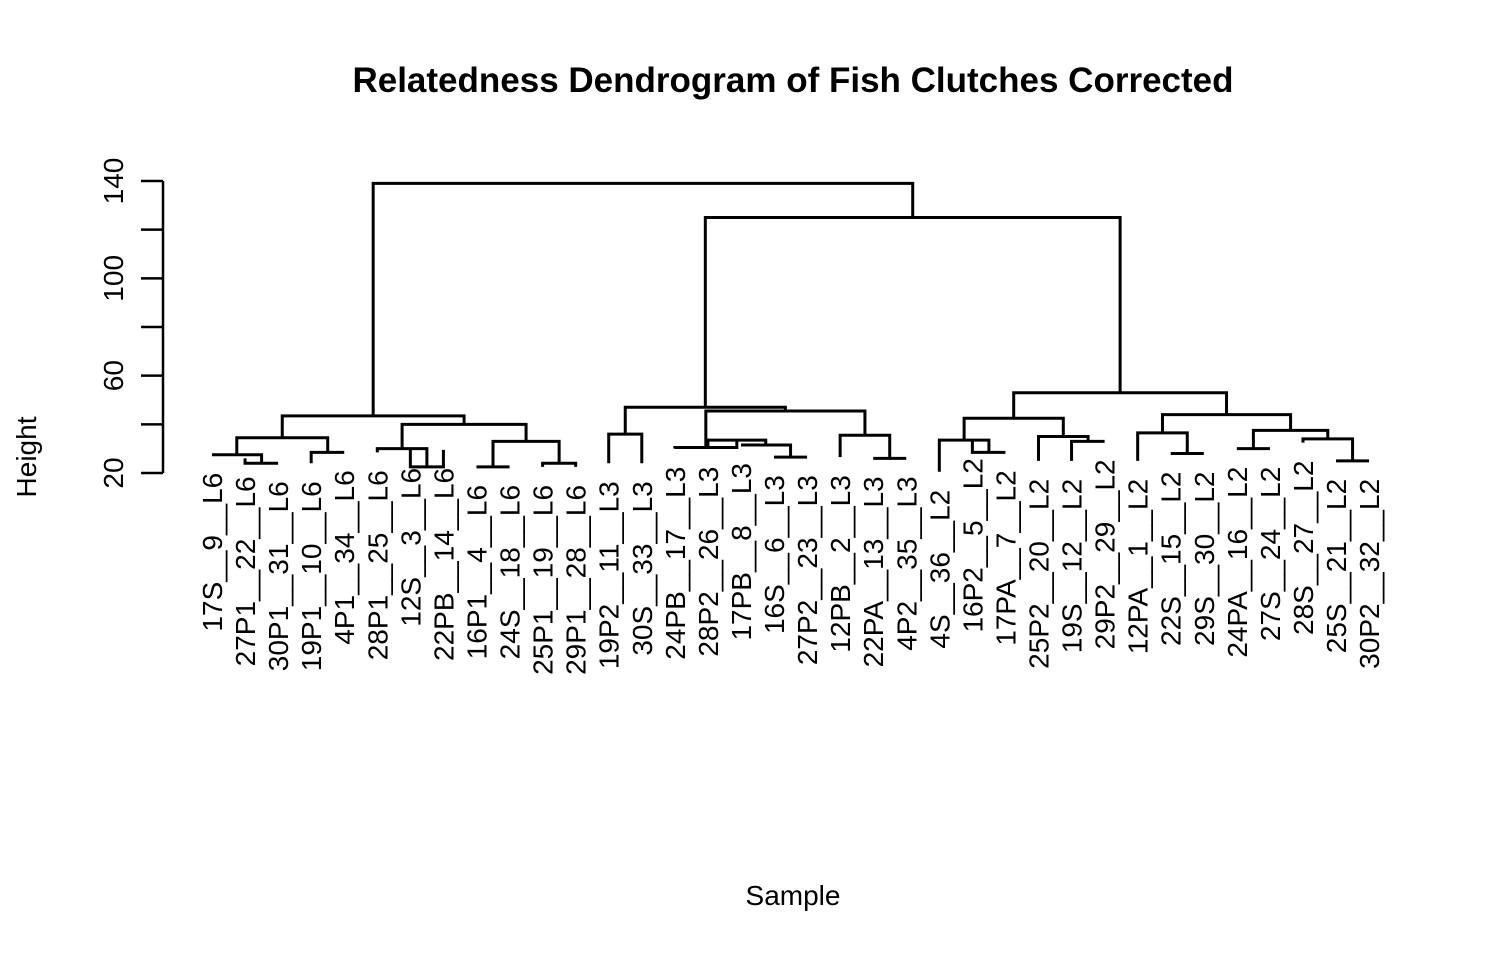 This screenshot has width=1506, height=959. I want to click on leaf-label: 25P1__19__L6, so click(543, 580).